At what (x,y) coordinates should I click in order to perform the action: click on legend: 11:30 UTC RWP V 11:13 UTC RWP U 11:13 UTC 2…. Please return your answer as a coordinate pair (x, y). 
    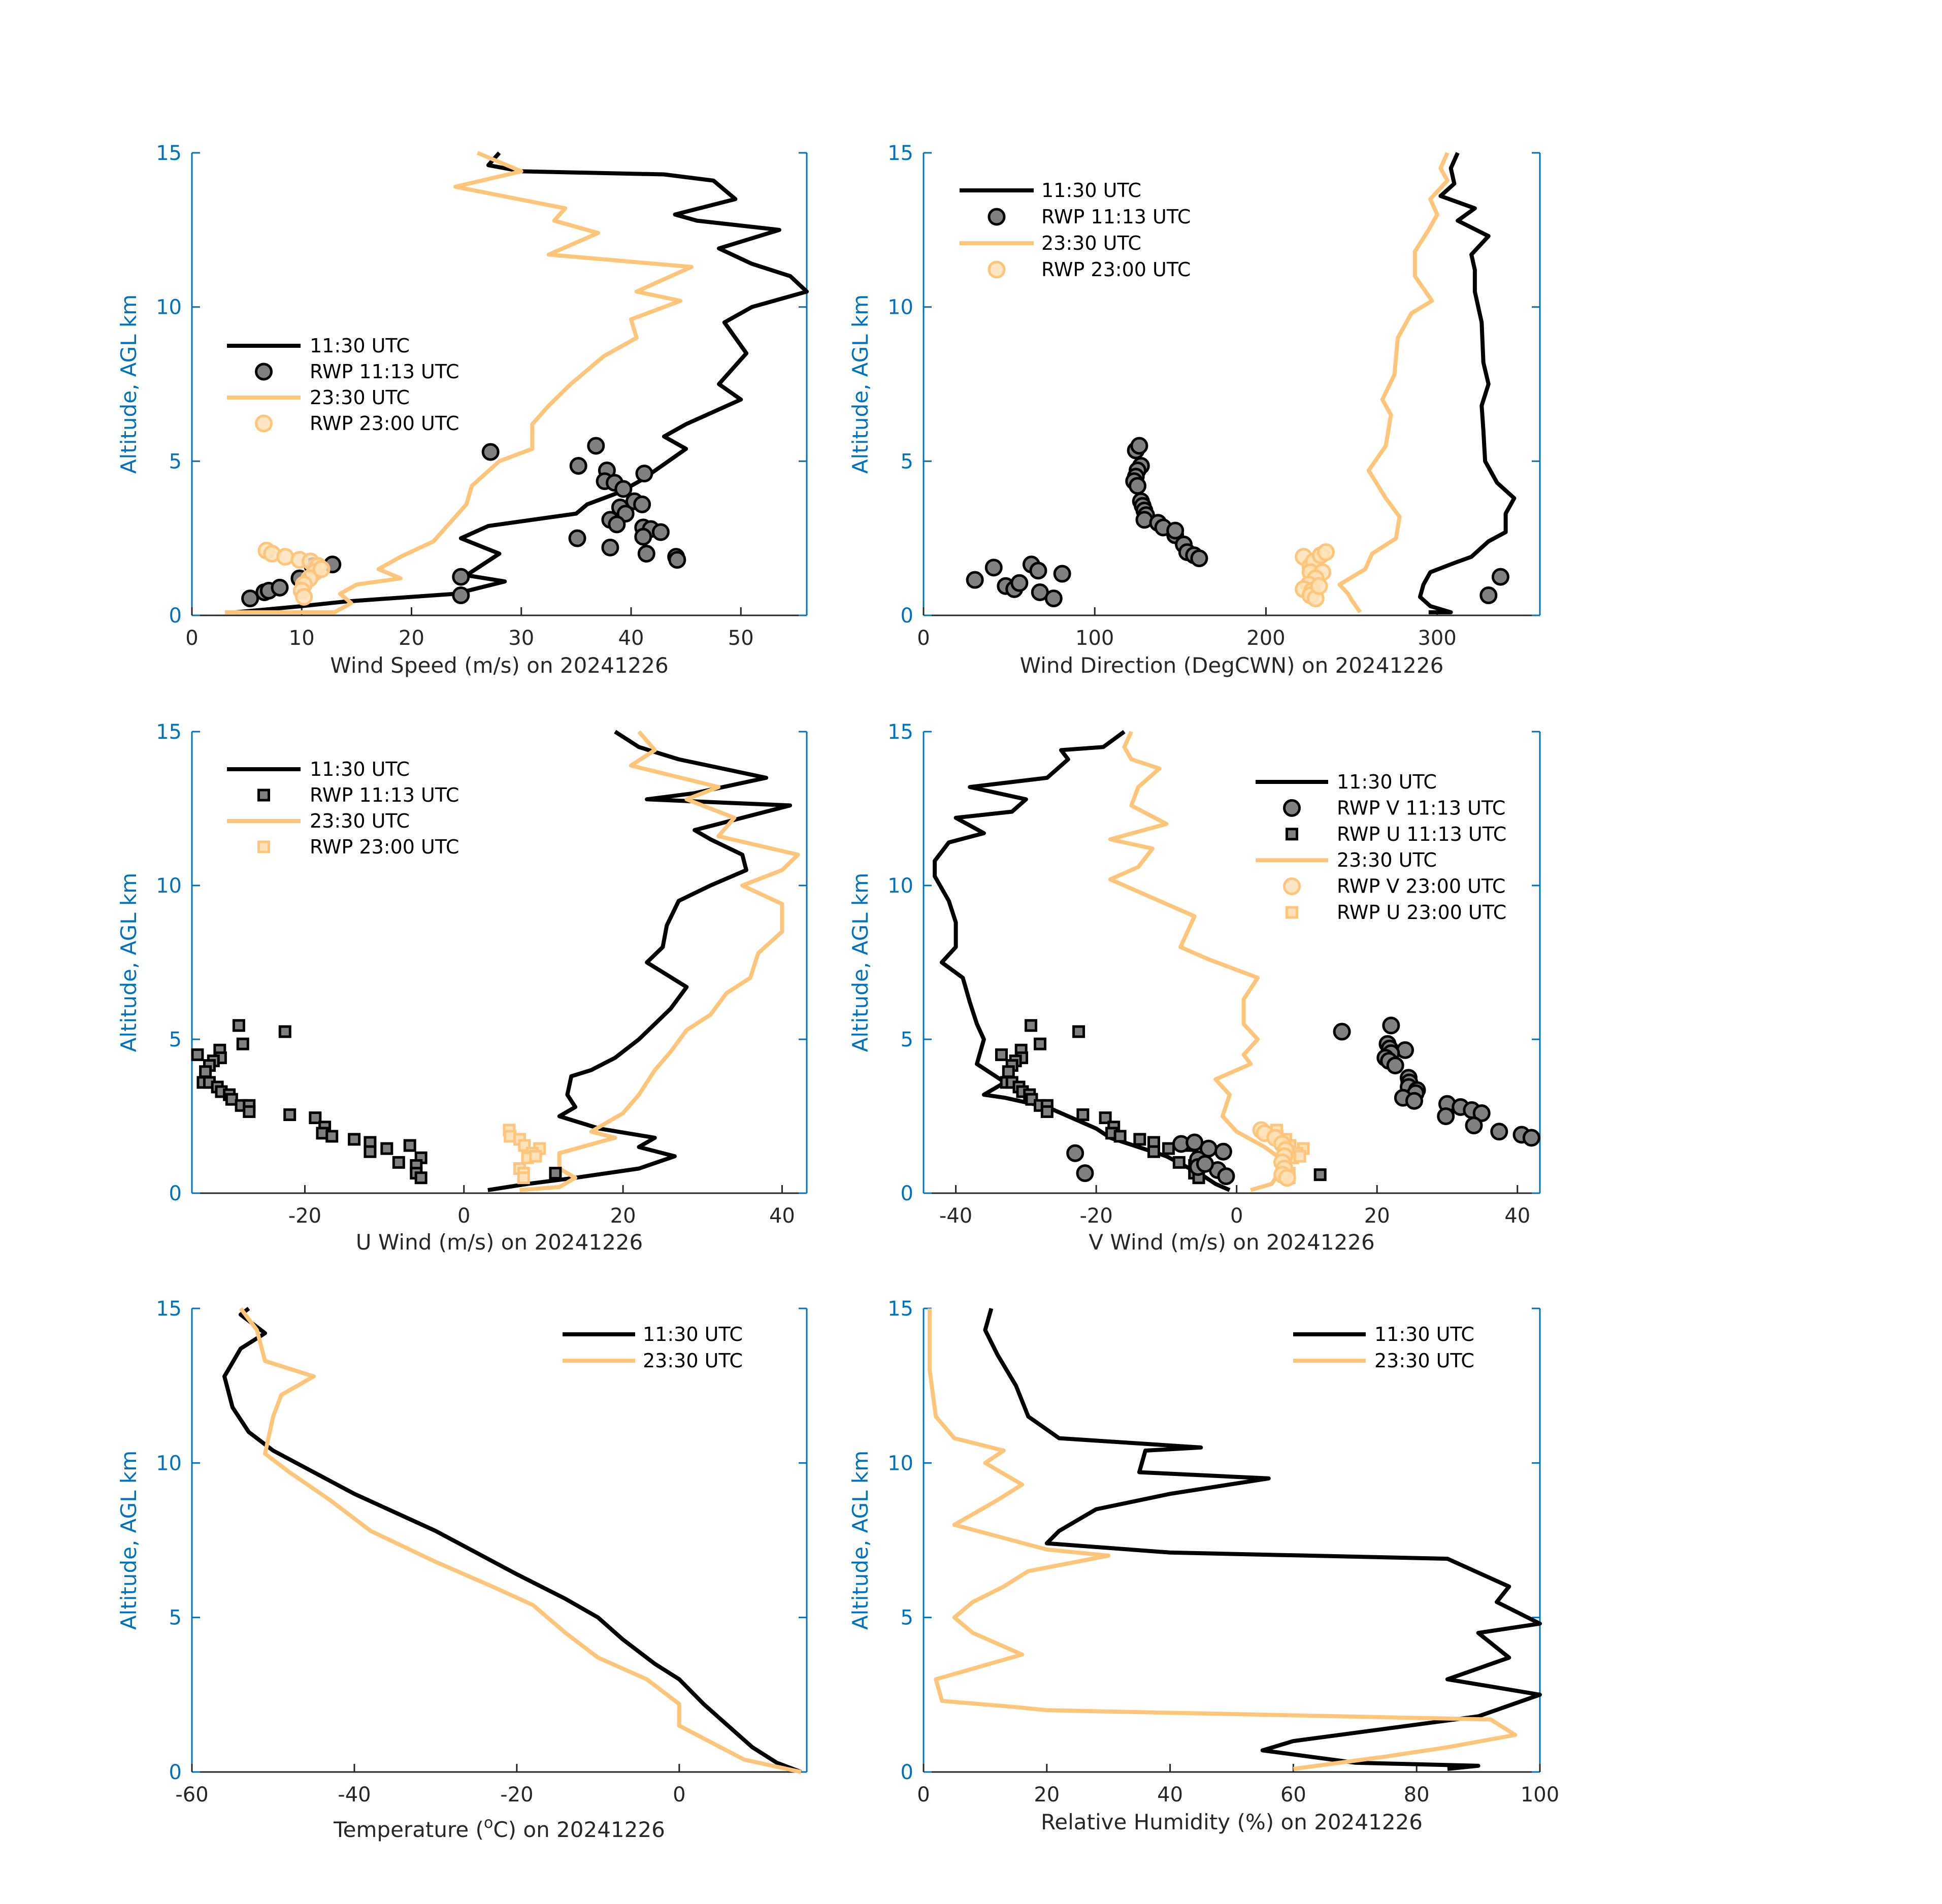
    Looking at the image, I should click on (1381, 848).